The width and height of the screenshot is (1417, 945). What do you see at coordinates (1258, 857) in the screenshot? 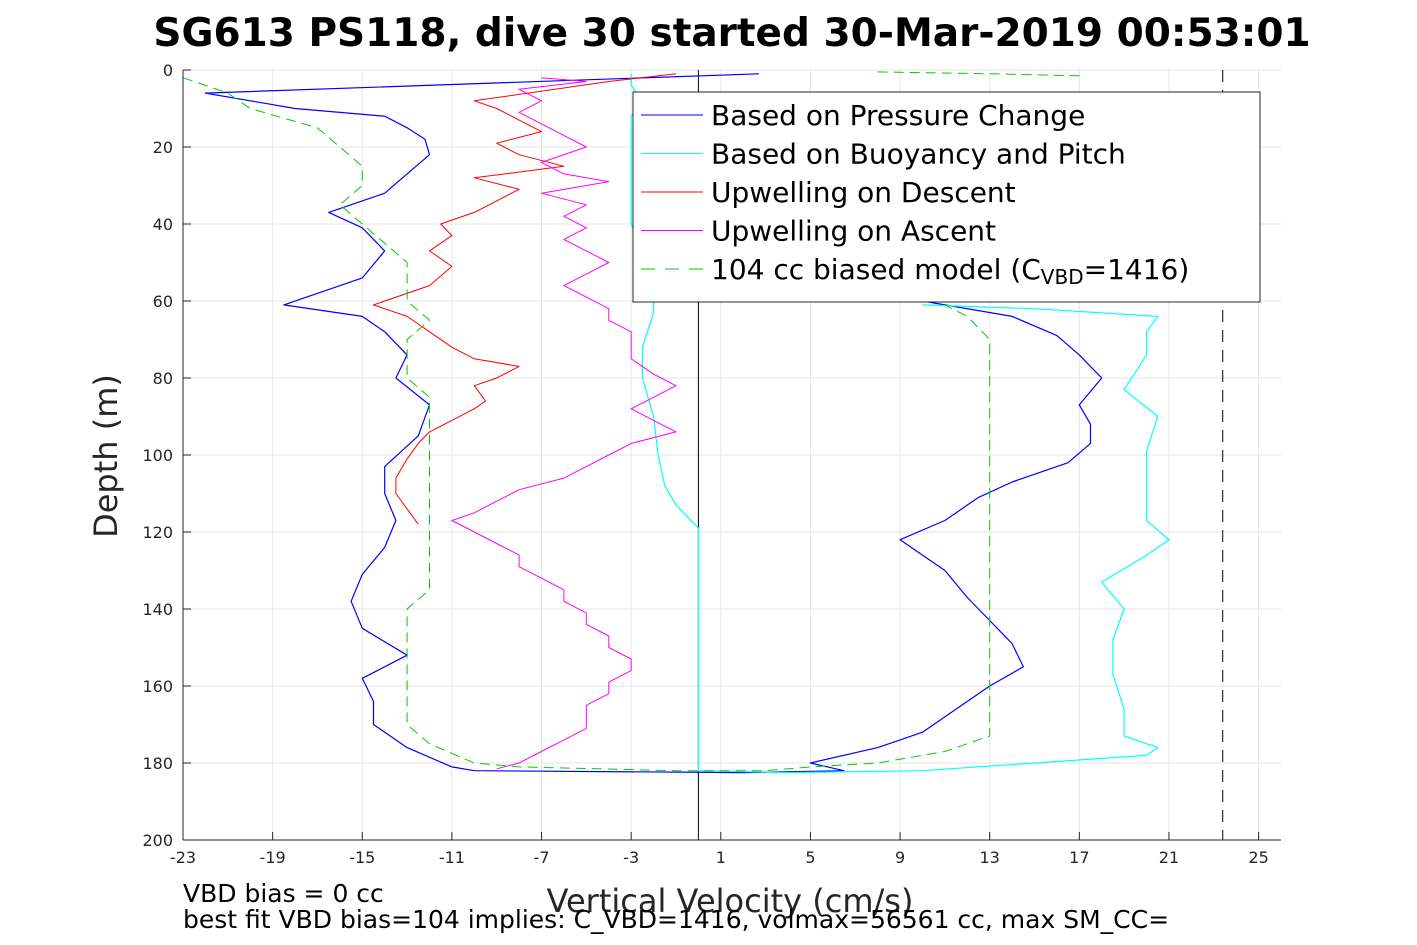
I see `x-tick-label: 25` at bounding box center [1258, 857].